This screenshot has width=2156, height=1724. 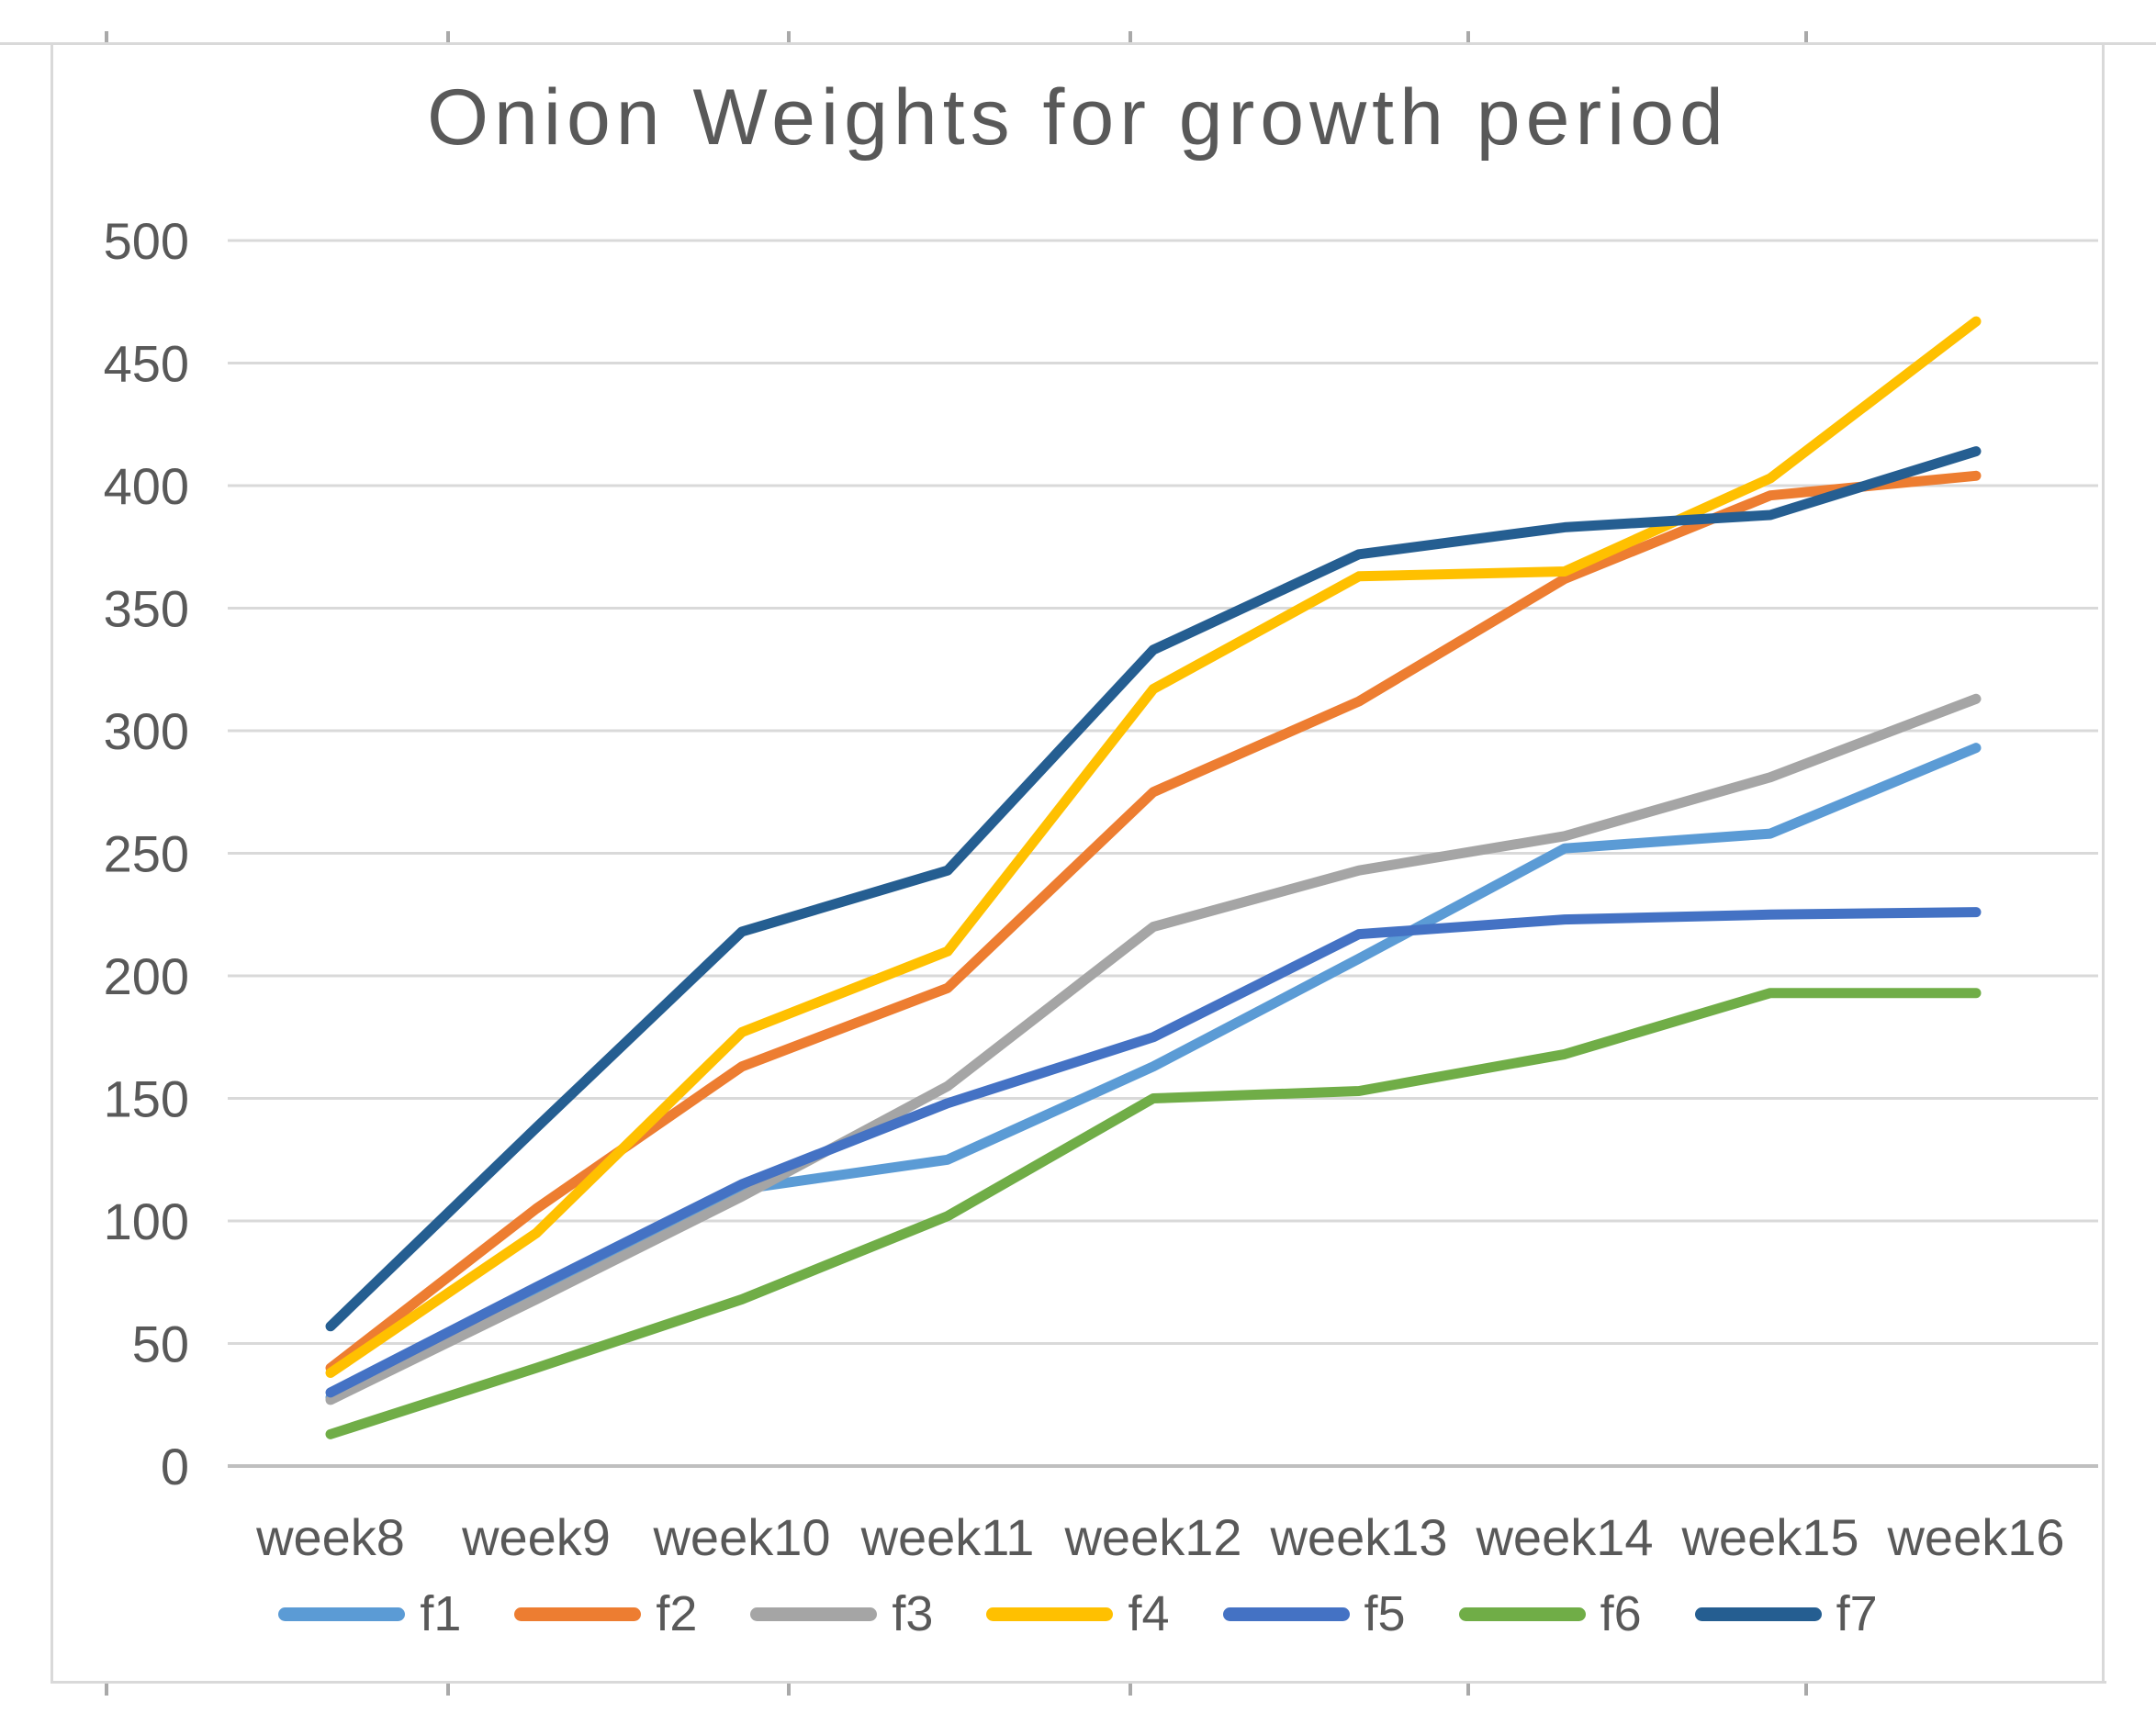 I want to click on y-axis-label-150: 150, so click(x=146, y=1099).